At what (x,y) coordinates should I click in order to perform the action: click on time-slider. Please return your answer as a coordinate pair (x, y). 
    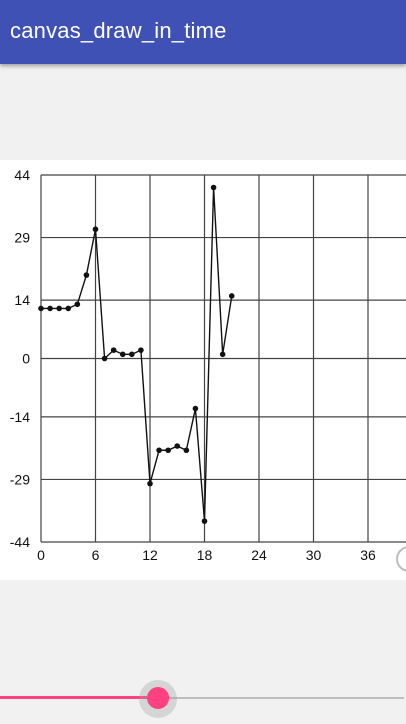
    Looking at the image, I should click on (203, 698).